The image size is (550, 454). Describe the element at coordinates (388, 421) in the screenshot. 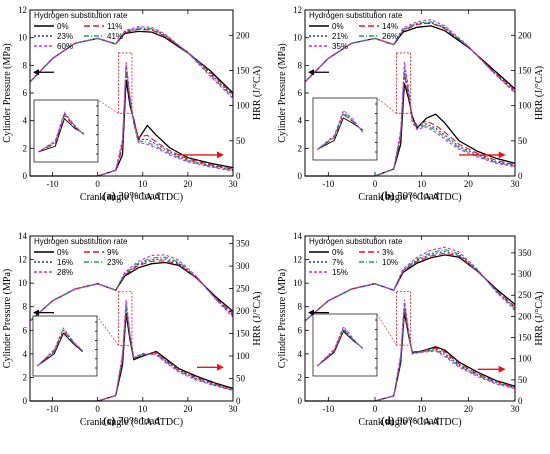

I see `caption-letter: (d)` at that location.